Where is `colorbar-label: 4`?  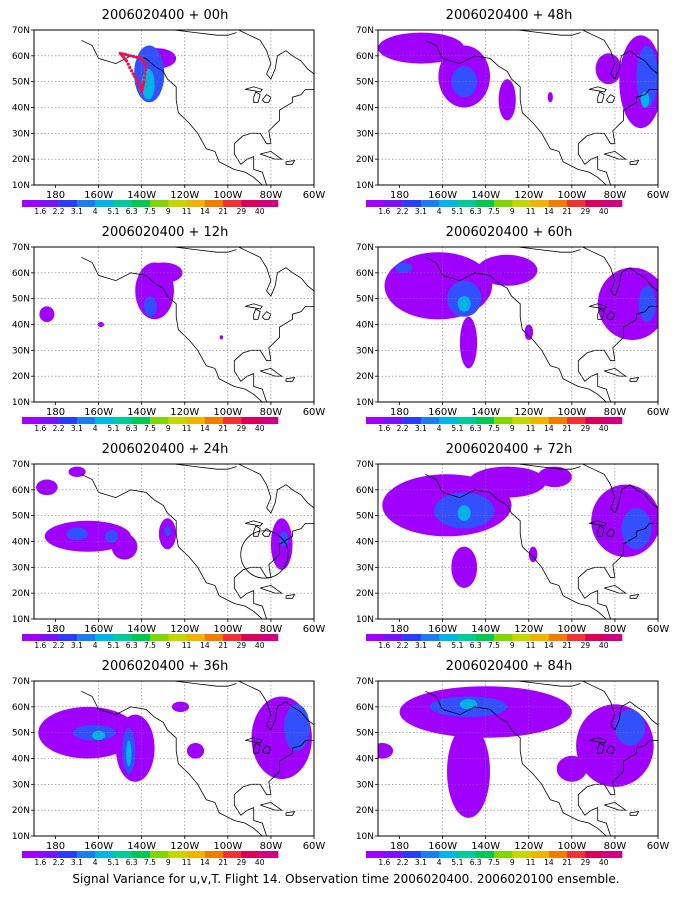 colorbar-label: 4 is located at coordinates (95, 645).